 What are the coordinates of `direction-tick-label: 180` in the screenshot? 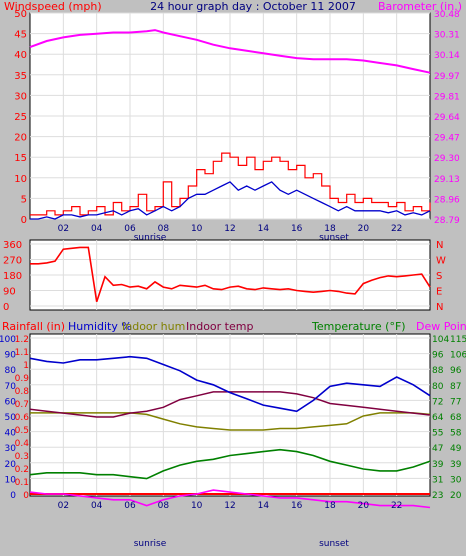 It's located at (12, 276).